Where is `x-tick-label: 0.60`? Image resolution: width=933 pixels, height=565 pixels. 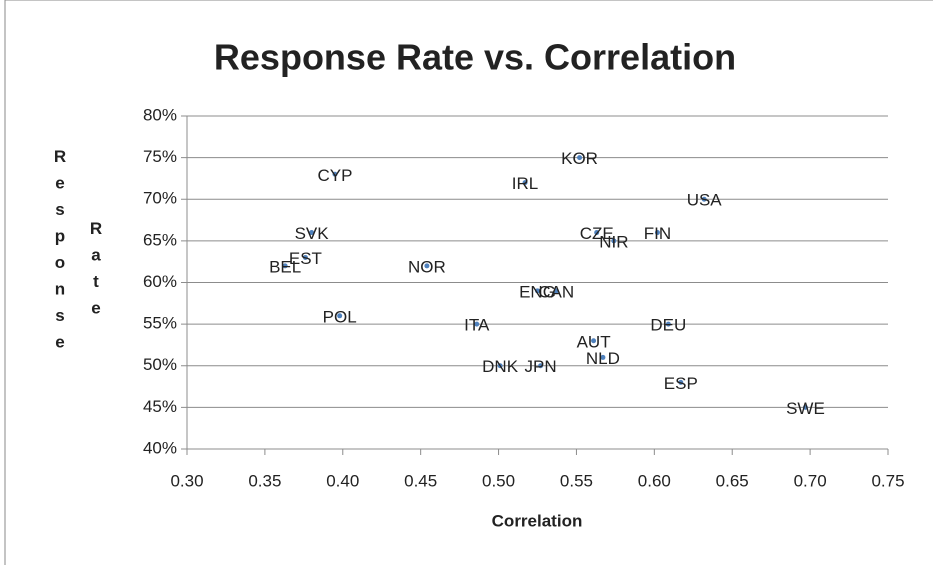
x-tick-label: 0.60 is located at coordinates (654, 480).